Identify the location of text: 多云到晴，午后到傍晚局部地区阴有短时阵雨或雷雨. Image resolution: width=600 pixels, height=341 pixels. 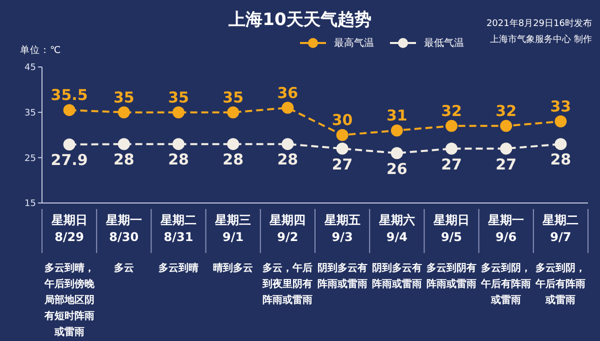
(69, 301).